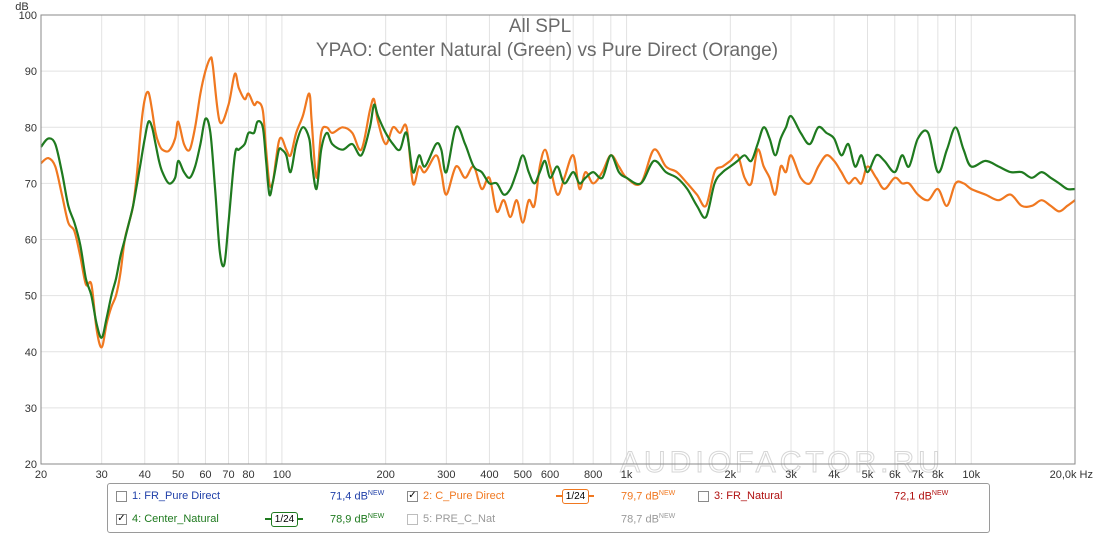  I want to click on value-text: 78,7 dB, so click(640, 519).